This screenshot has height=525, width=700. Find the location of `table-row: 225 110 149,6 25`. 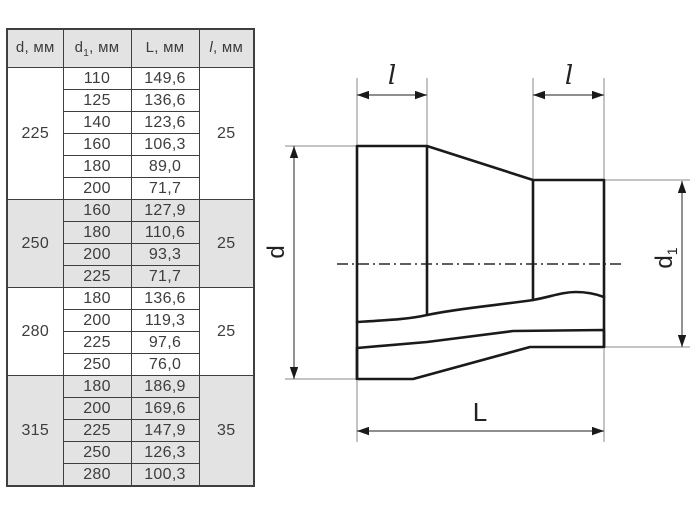

table-row: 225 110 149,6 25 is located at coordinates (130, 133).